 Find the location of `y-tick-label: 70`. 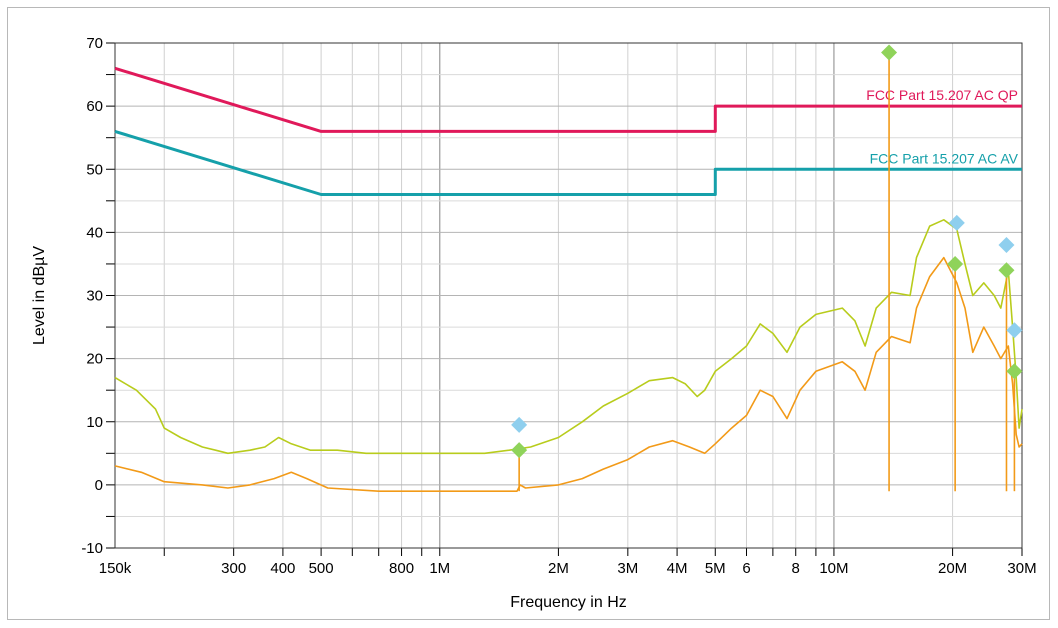

y-tick-label: 70 is located at coordinates (94, 43).